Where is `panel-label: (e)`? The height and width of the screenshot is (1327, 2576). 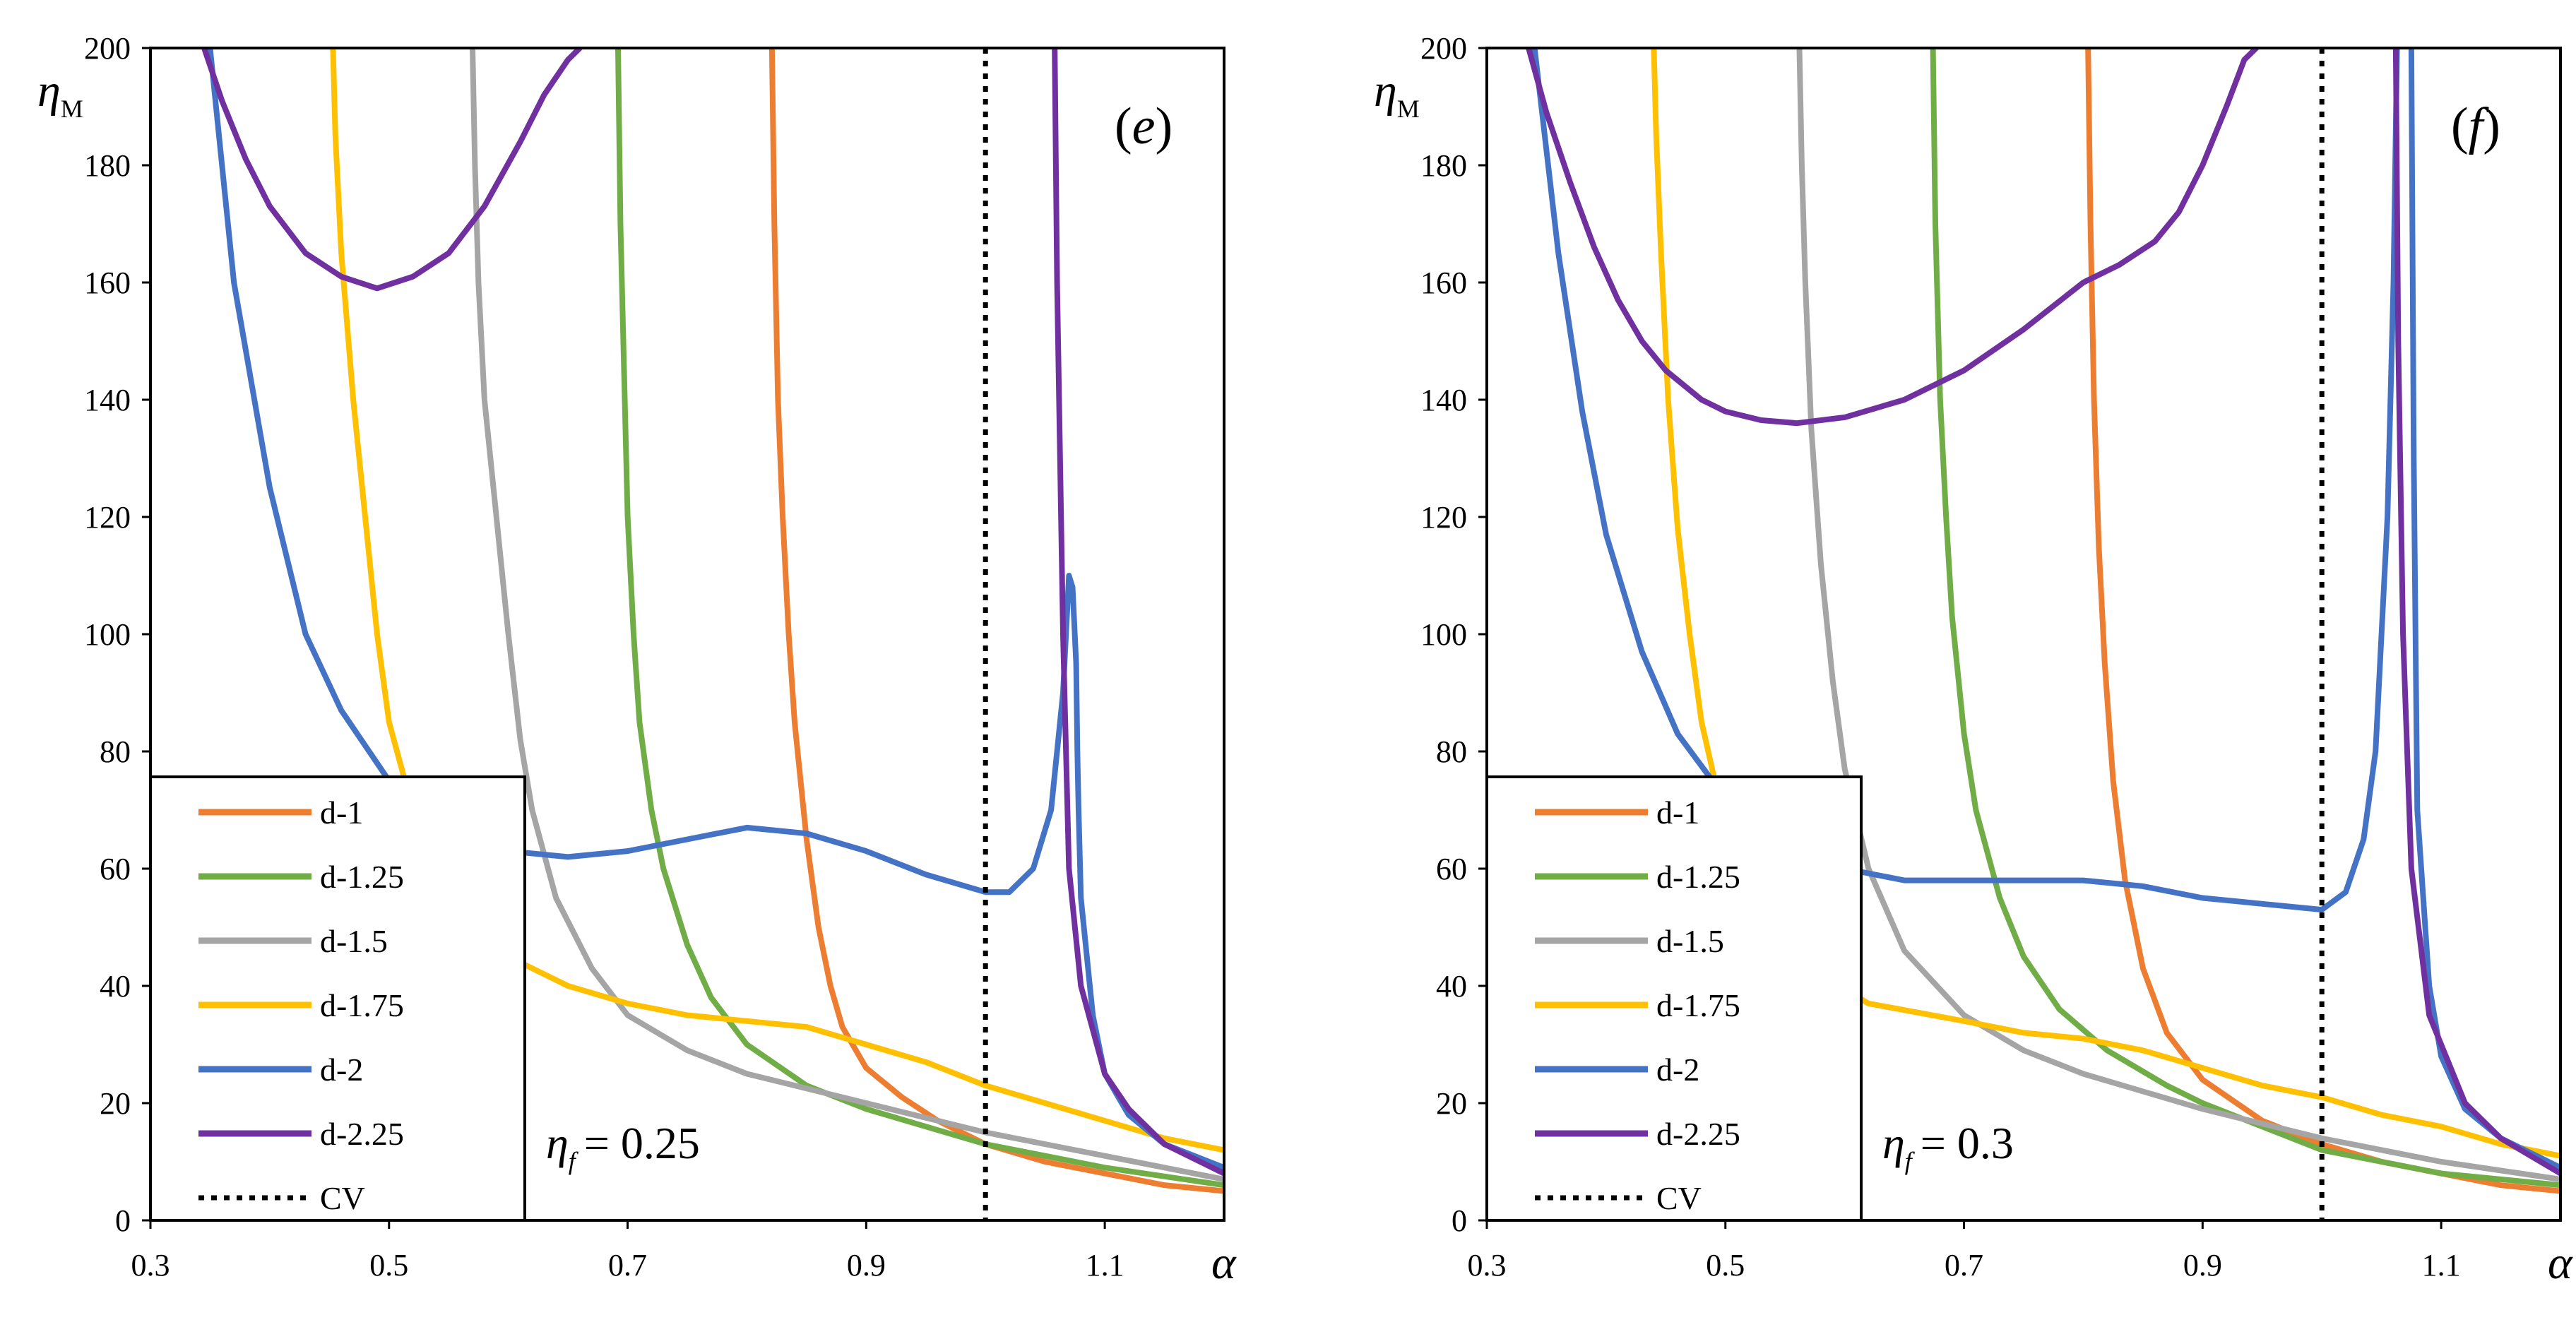
panel-label: (e) is located at coordinates (1144, 126).